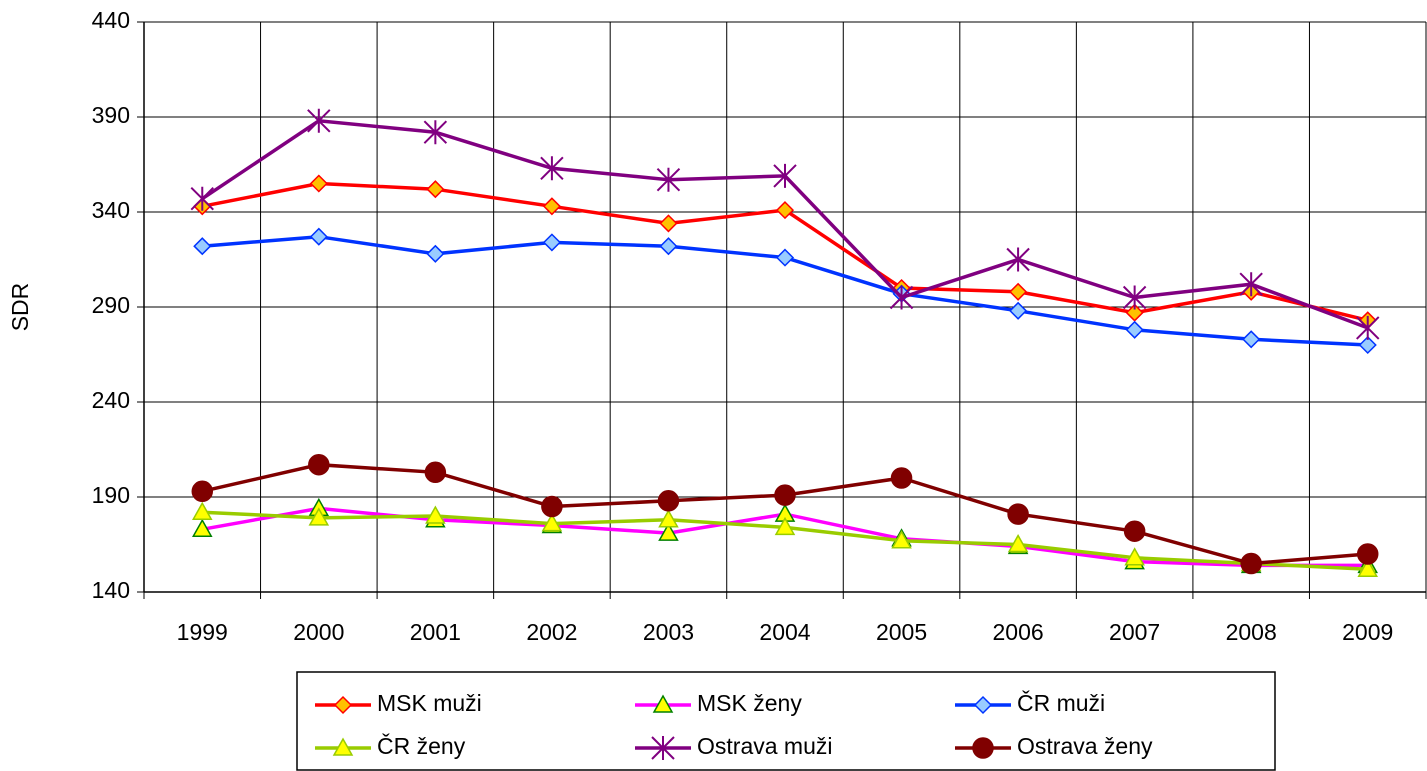 This screenshot has height=771, width=1427. Describe the element at coordinates (111, 400) in the screenshot. I see `y-tick-label: 240` at that location.